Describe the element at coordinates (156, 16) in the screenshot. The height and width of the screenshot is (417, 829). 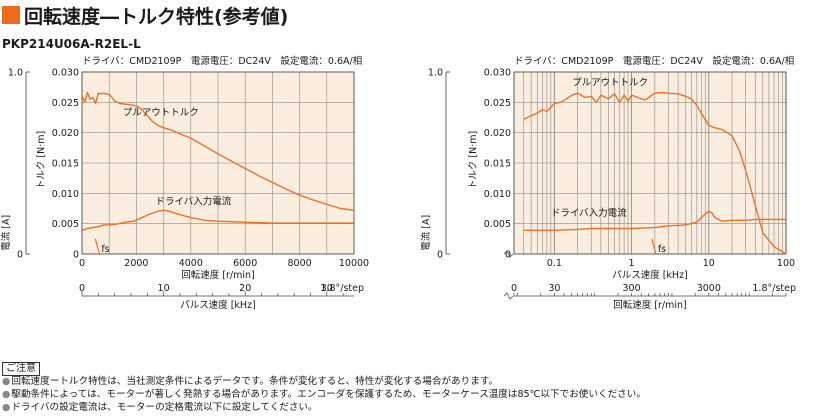
I see `page-title: 回転速度―トルク特性(参考値)` at that location.